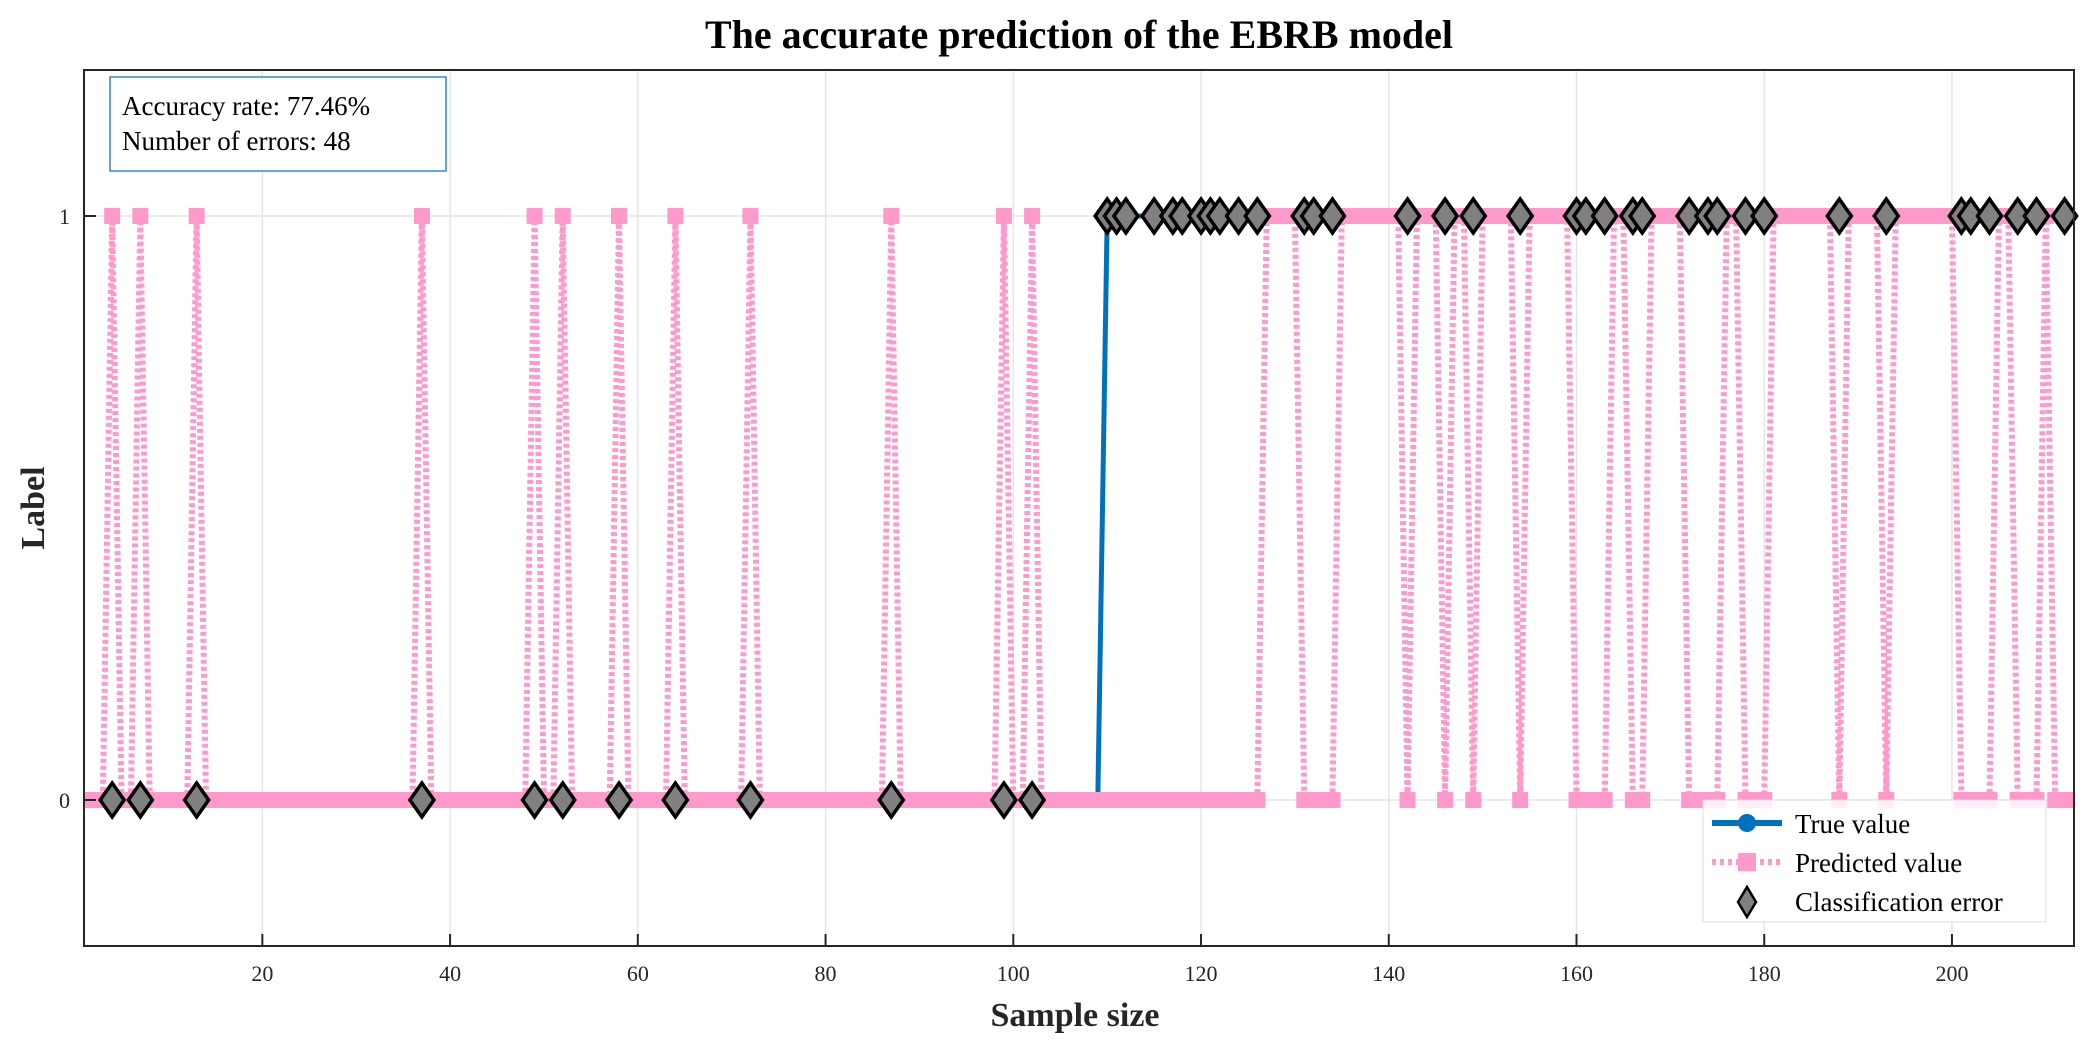  What do you see at coordinates (64, 216) in the screenshot?
I see `y-tick-label: 1` at bounding box center [64, 216].